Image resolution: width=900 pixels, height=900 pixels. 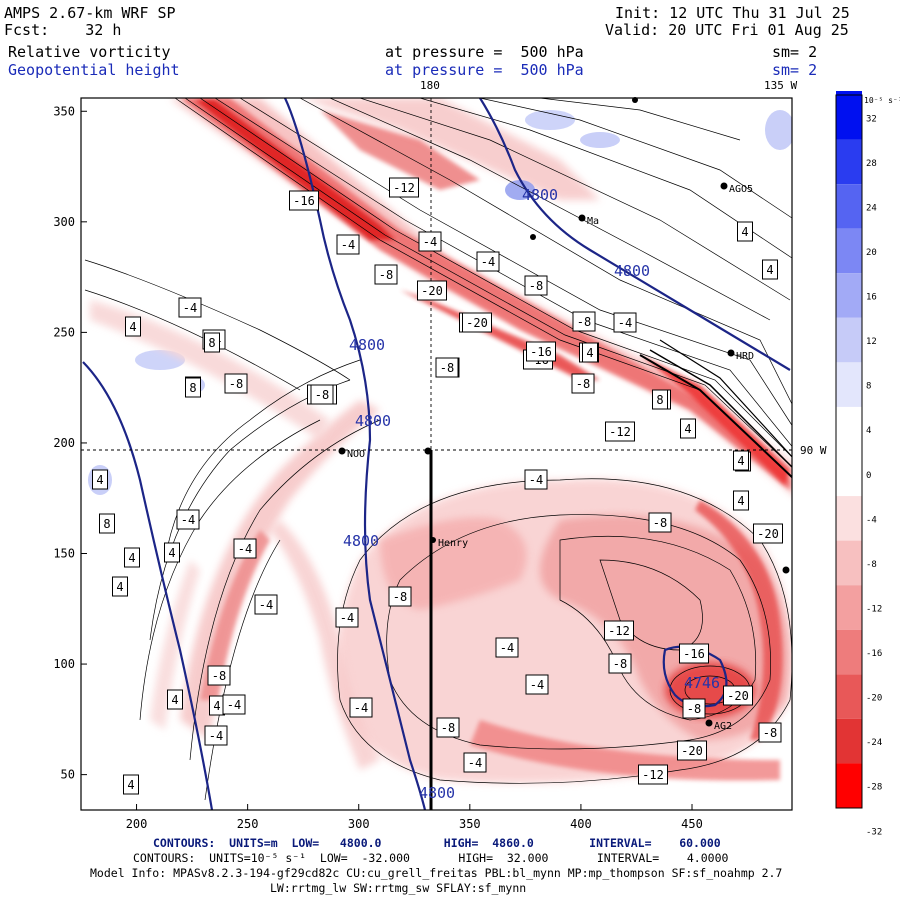 I want to click on station-label: AGO5, so click(x=741, y=189).